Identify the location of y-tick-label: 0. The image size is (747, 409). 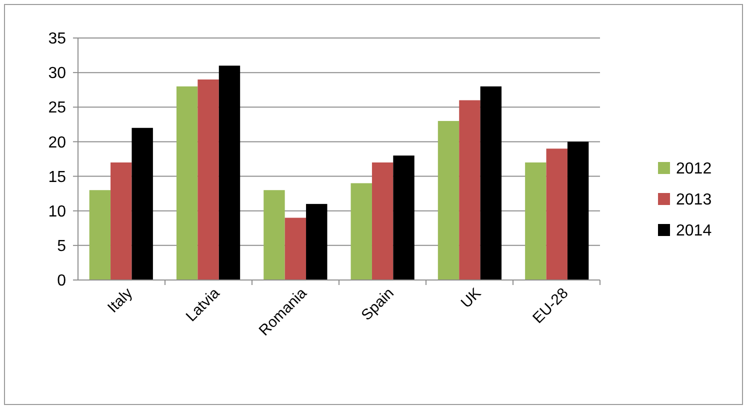
(61, 281).